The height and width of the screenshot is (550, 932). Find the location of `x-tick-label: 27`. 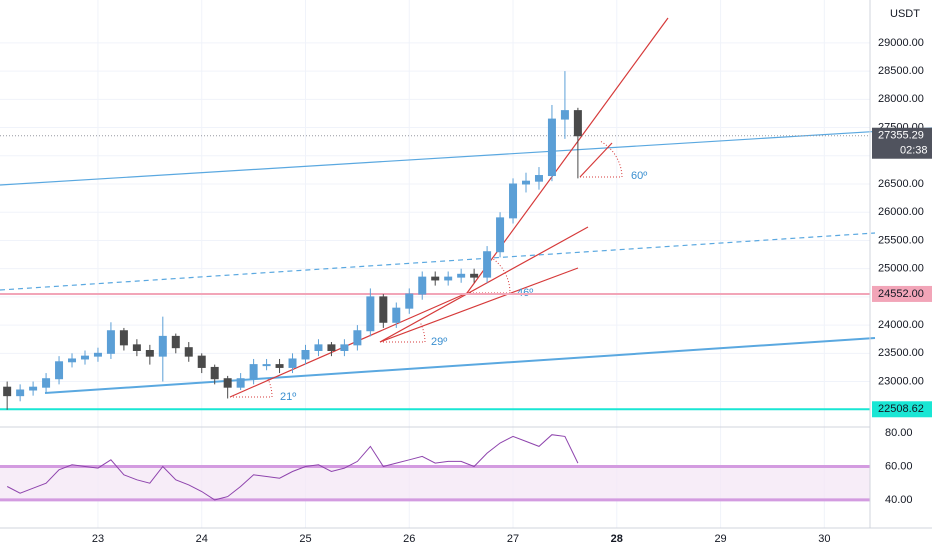

x-tick-label: 27 is located at coordinates (513, 539).